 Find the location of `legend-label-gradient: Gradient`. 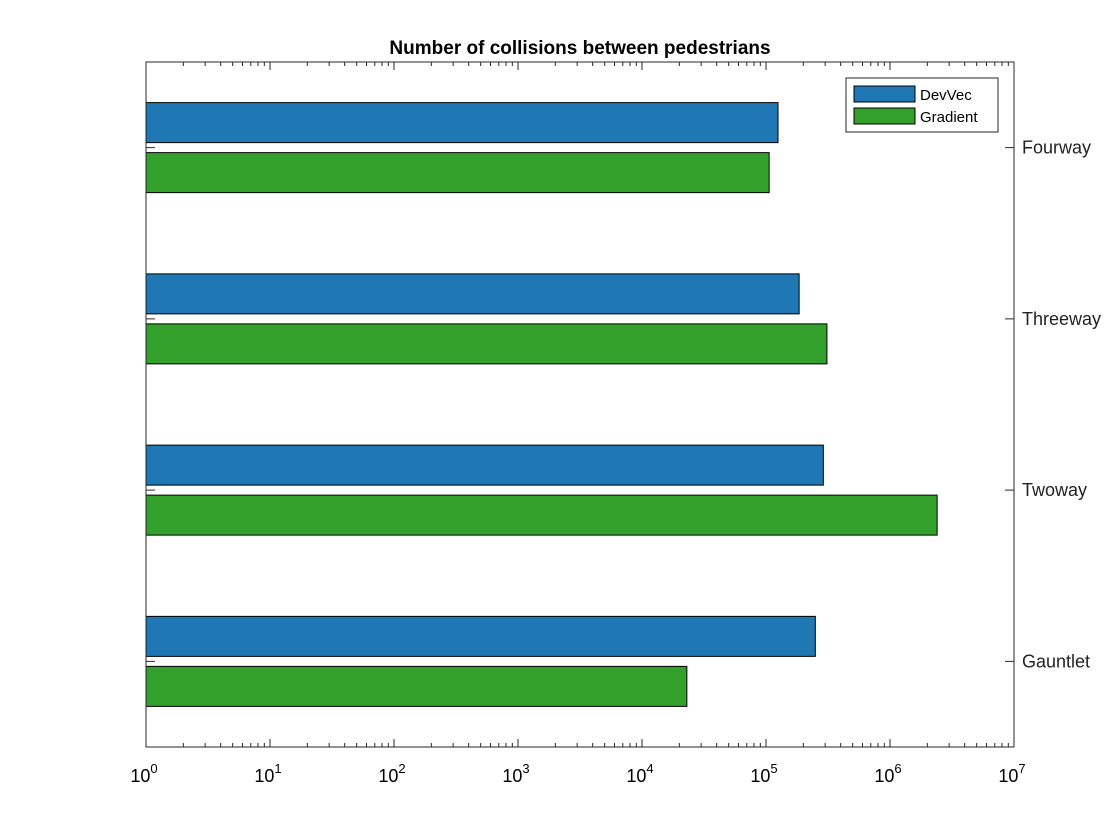

legend-label-gradient: Gradient is located at coordinates (949, 117).